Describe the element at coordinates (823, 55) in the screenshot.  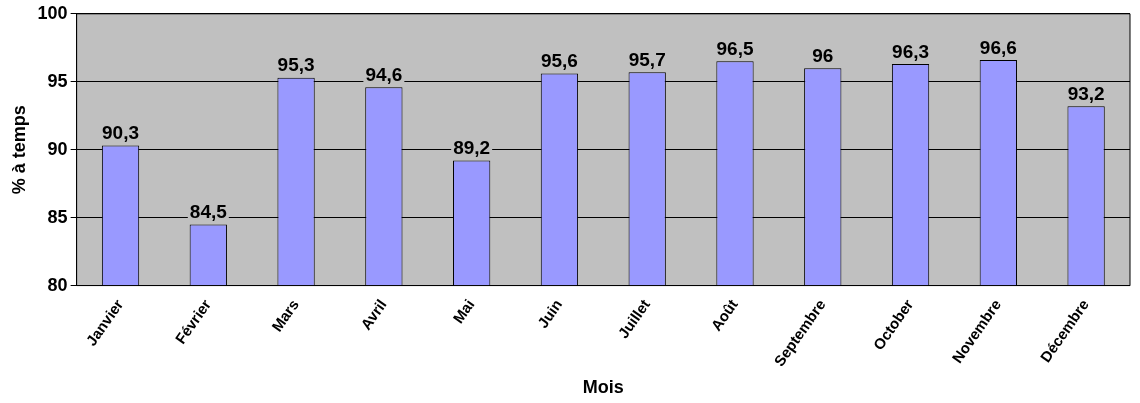
I see `data-label: 96` at that location.